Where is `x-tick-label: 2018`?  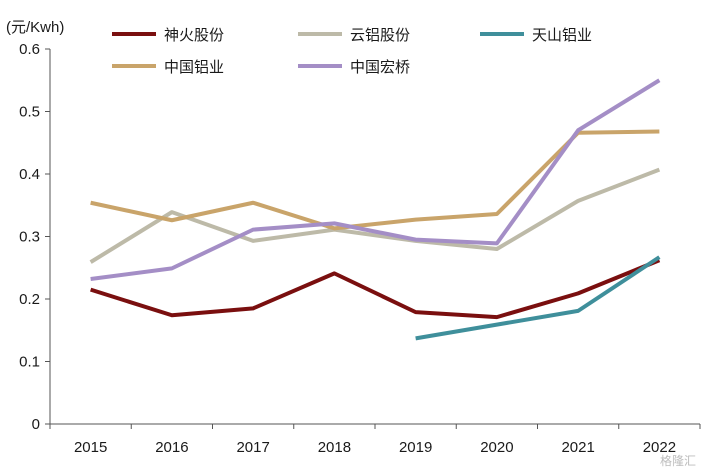 x-tick-label: 2018 is located at coordinates (334, 447).